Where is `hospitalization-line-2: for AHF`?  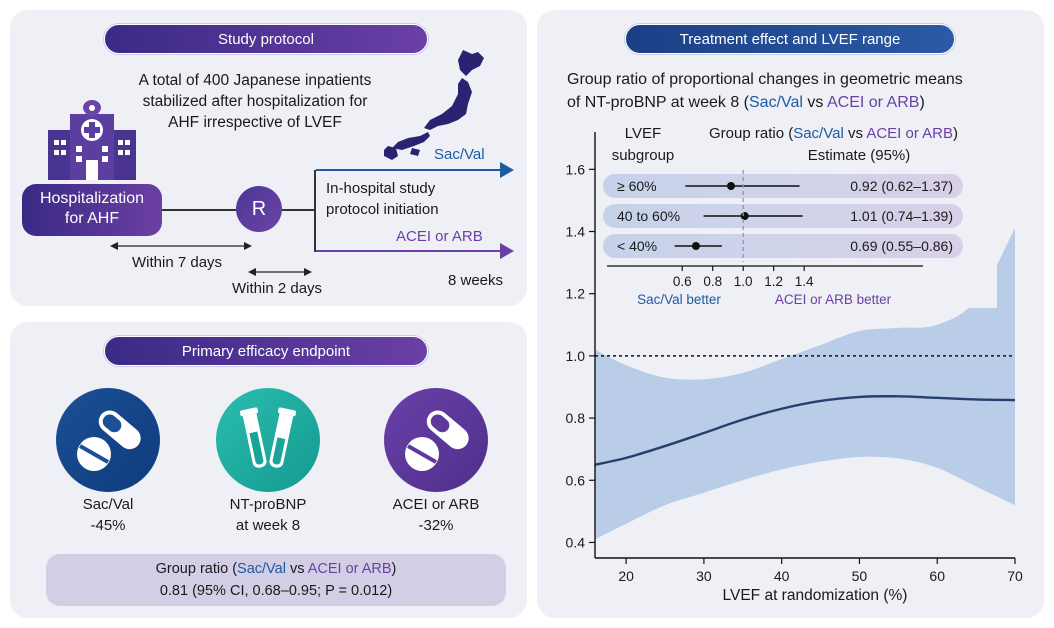
hospitalization-line-2: for AHF is located at coordinates (92, 218).